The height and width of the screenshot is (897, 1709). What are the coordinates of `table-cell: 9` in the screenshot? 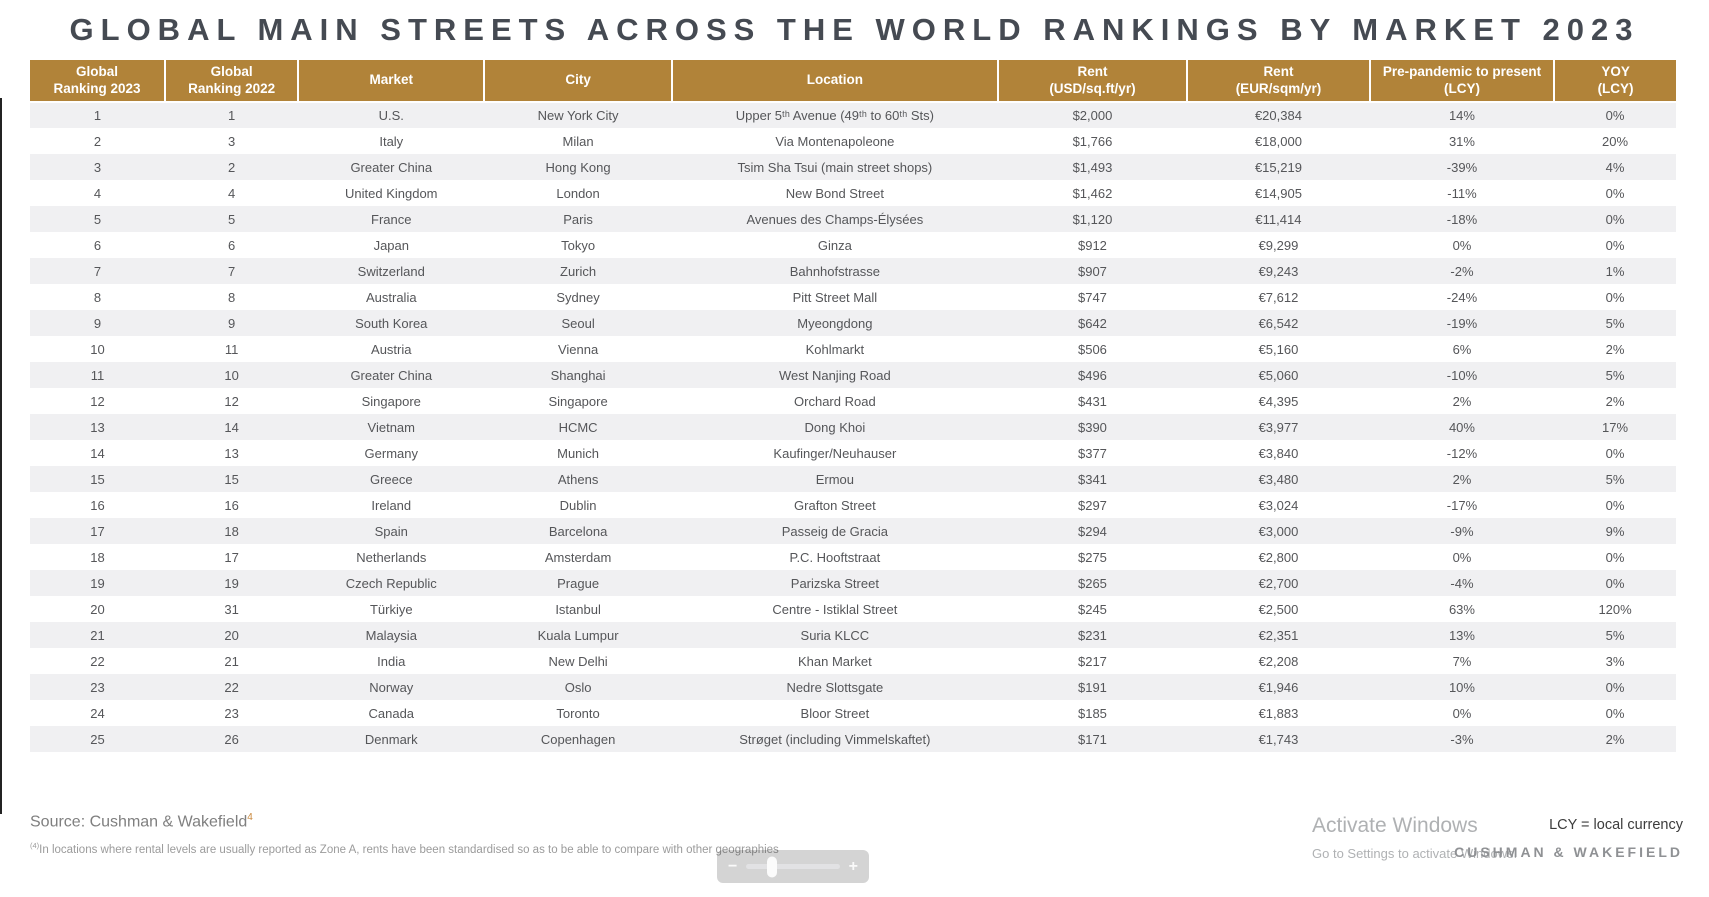 It's located at (232, 323).